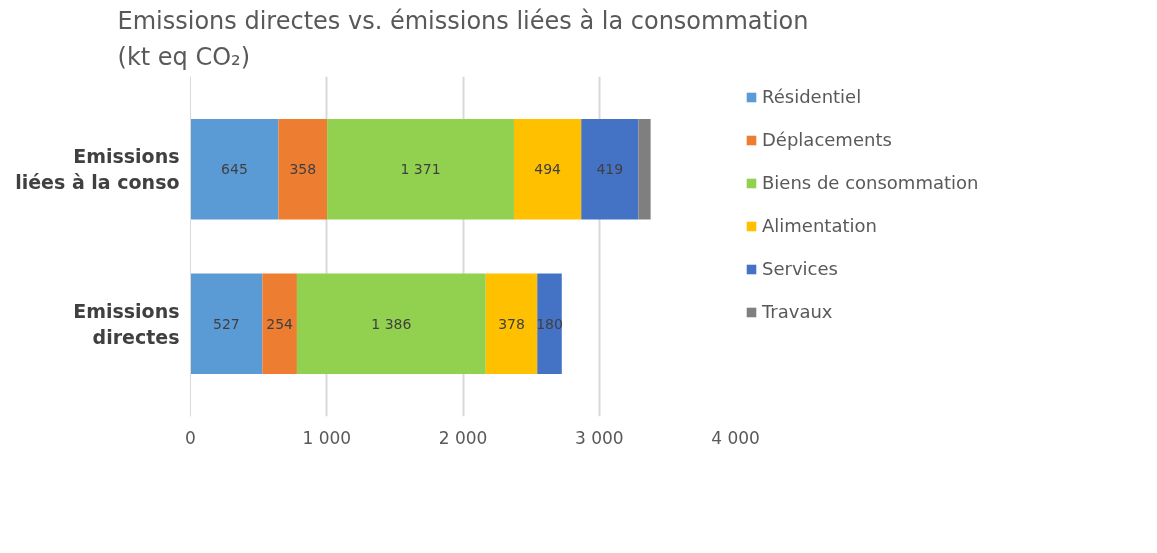 The image size is (1157, 553). Describe the element at coordinates (812, 96) in the screenshot. I see `legend-label: Résidentiel` at that location.